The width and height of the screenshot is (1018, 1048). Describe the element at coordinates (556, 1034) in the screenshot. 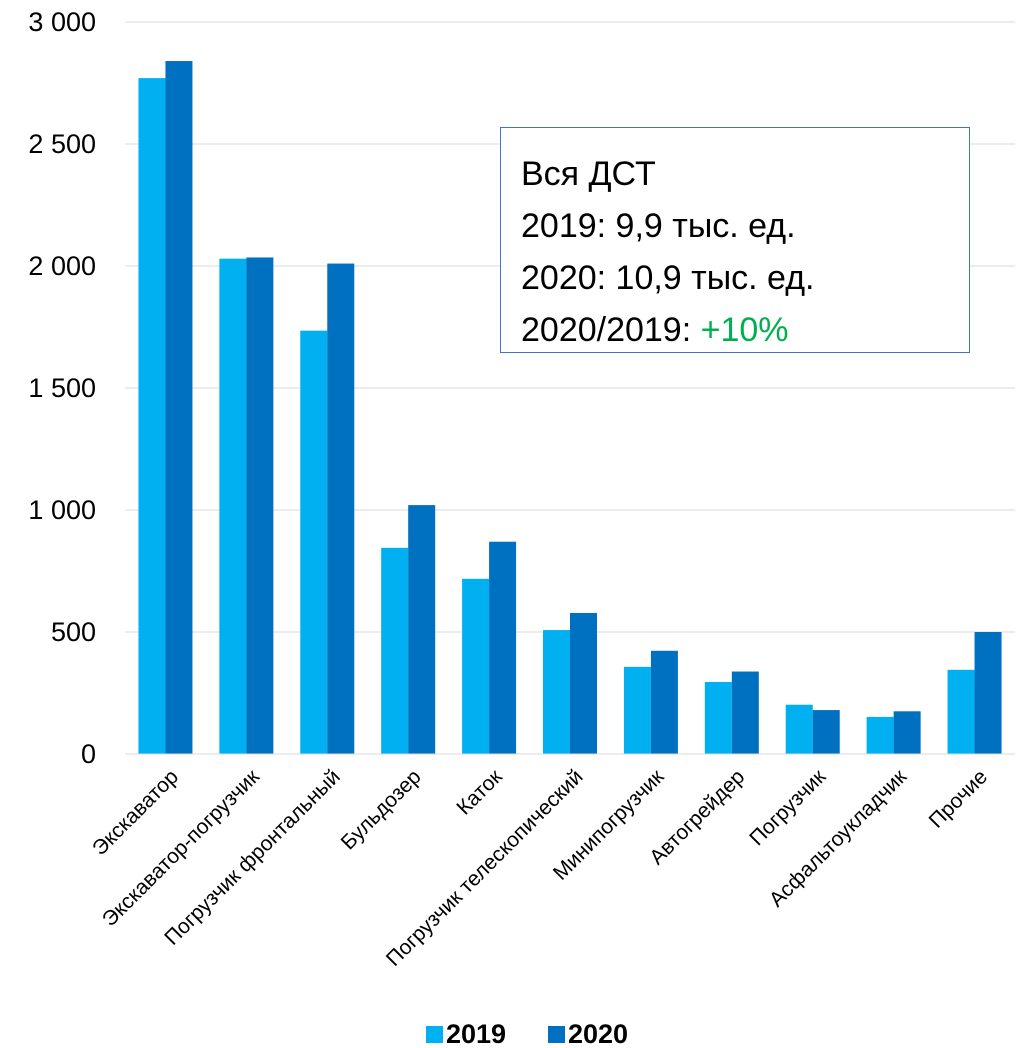

I see `legend-swatch-2020` at that location.